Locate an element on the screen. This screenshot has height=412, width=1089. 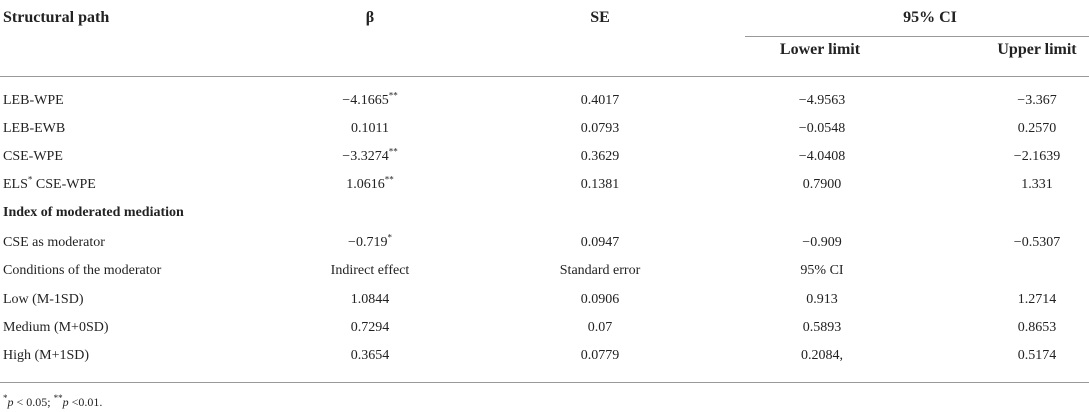
table-cell: −3.3274** is located at coordinates (370, 156).